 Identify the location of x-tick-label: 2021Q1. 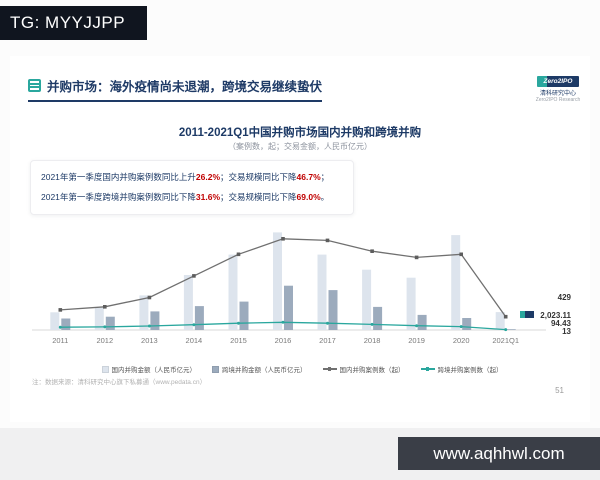
(505, 340).